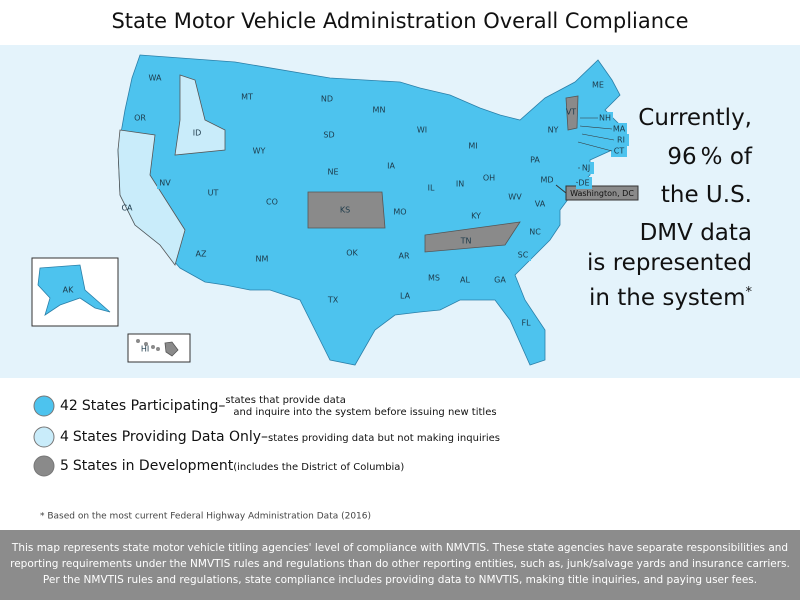 The width and height of the screenshot is (800, 600). I want to click on state-label: UT, so click(213, 193).